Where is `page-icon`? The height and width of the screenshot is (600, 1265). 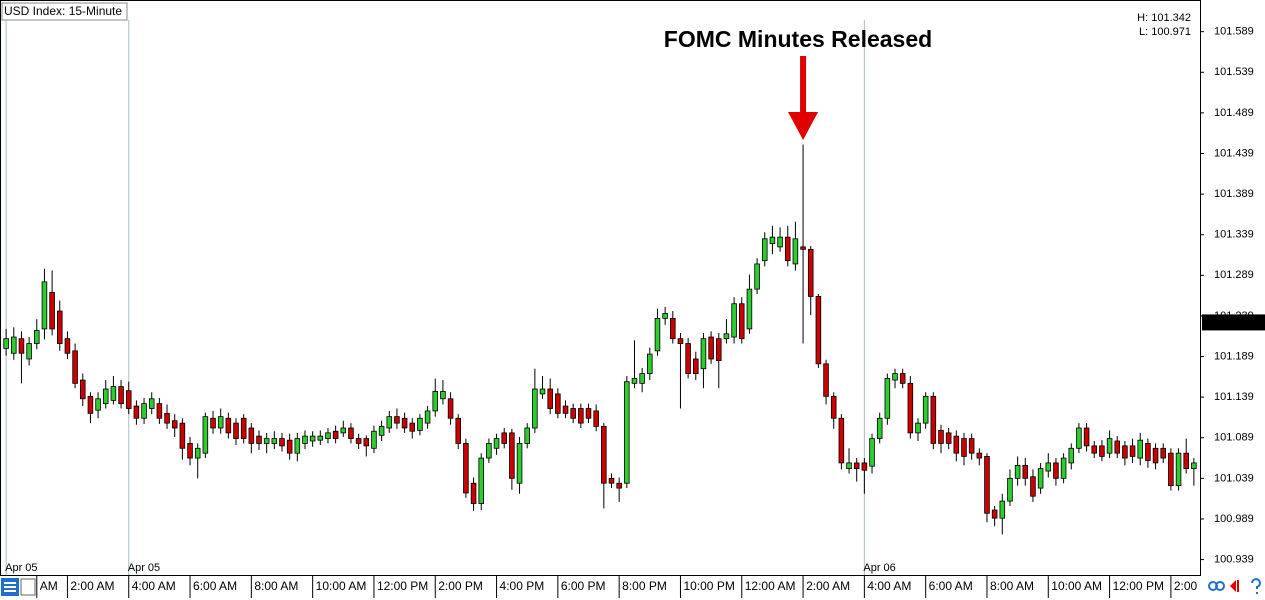
page-icon is located at coordinates (28, 587).